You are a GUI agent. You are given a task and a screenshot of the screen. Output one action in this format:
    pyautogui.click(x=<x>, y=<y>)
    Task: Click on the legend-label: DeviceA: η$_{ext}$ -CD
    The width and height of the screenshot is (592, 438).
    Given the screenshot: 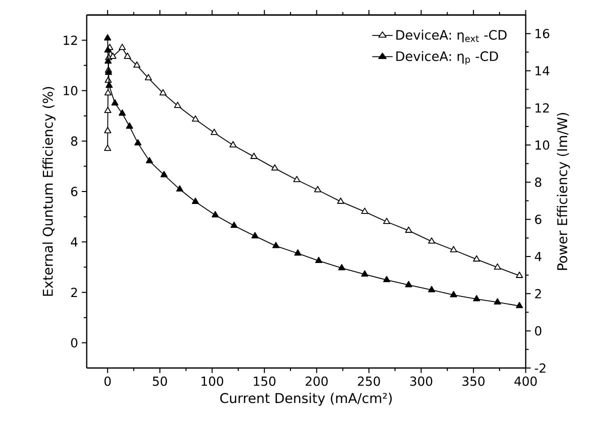 What is the action you would take?
    pyautogui.click(x=451, y=36)
    